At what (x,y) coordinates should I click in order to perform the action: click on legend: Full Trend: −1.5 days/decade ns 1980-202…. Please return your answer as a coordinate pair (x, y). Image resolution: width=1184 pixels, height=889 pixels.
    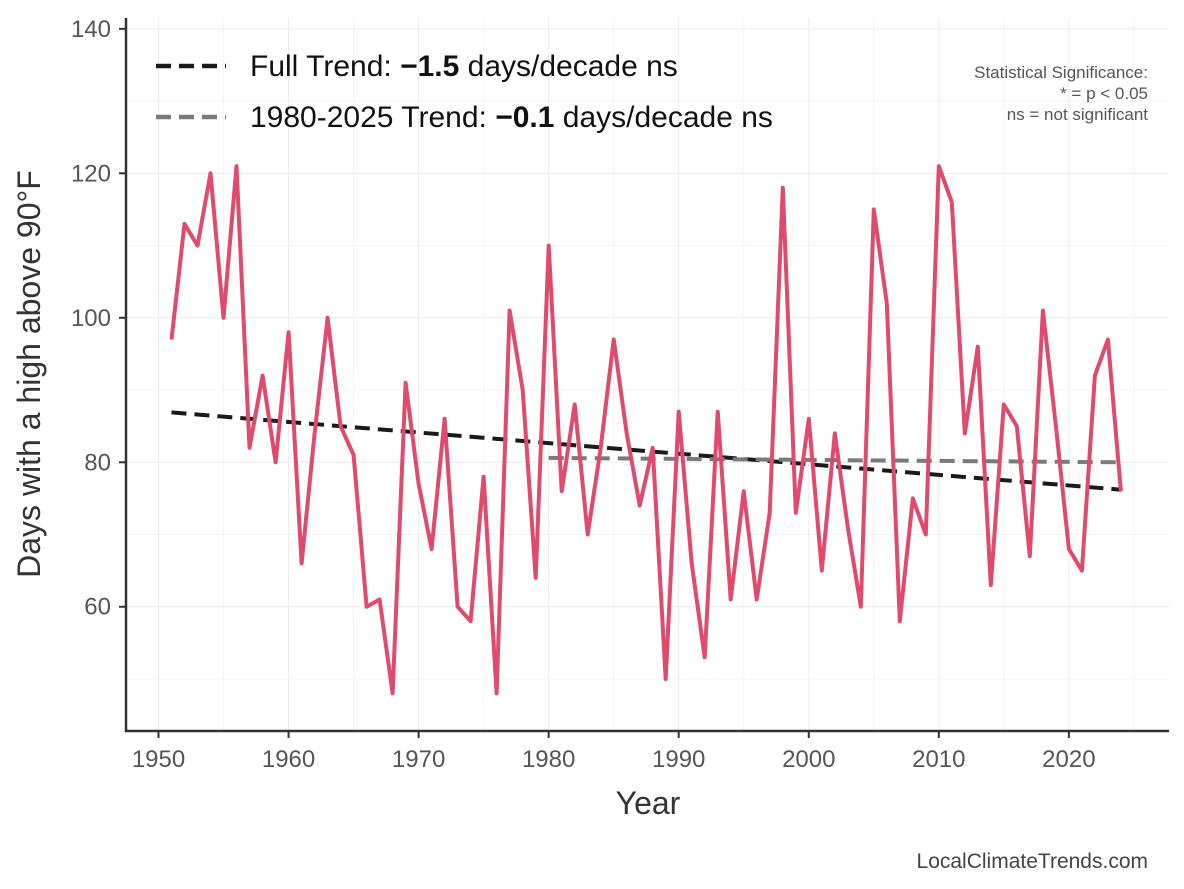
    Looking at the image, I should click on (464, 92).